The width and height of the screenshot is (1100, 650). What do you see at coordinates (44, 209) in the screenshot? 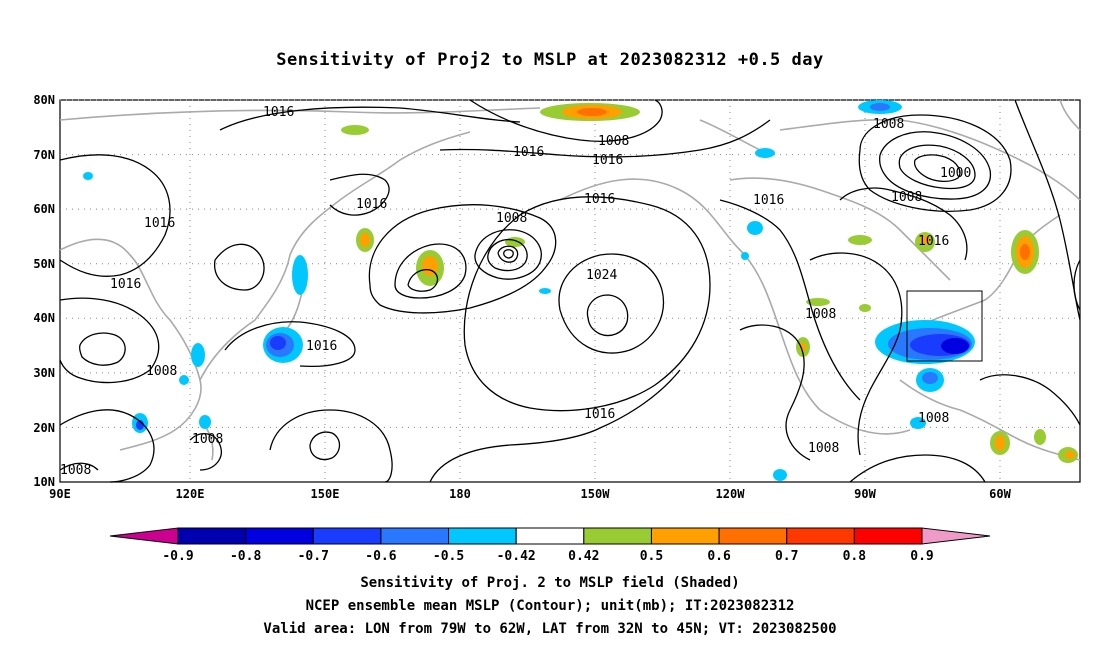
I see `lat-label-60n: 60N` at bounding box center [44, 209].